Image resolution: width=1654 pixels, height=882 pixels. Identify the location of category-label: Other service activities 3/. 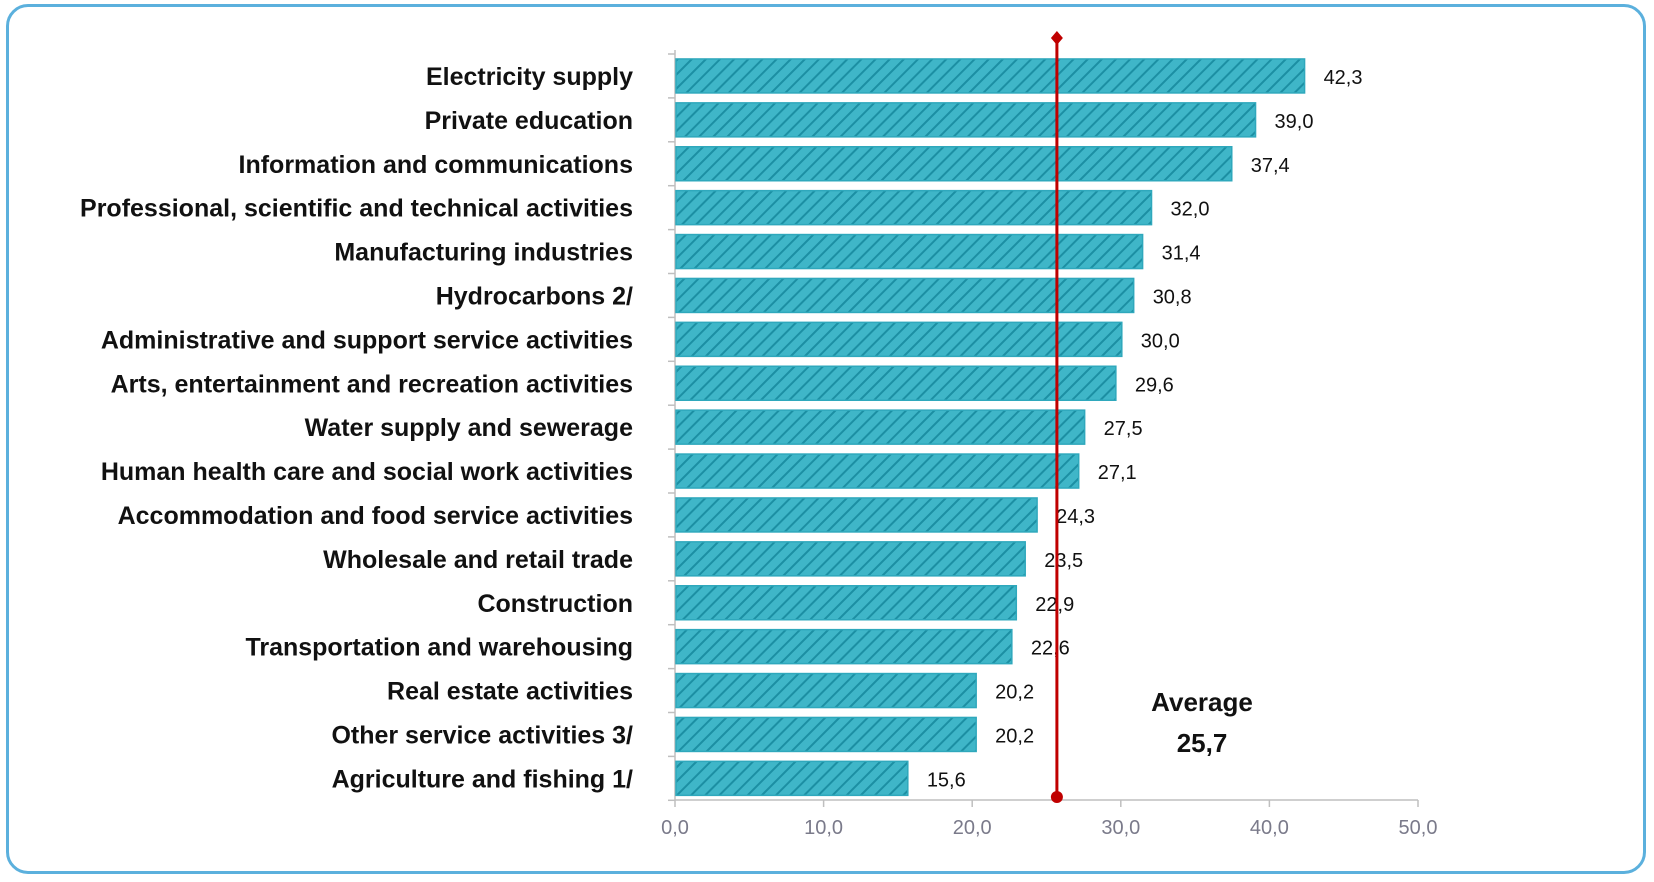
(482, 735).